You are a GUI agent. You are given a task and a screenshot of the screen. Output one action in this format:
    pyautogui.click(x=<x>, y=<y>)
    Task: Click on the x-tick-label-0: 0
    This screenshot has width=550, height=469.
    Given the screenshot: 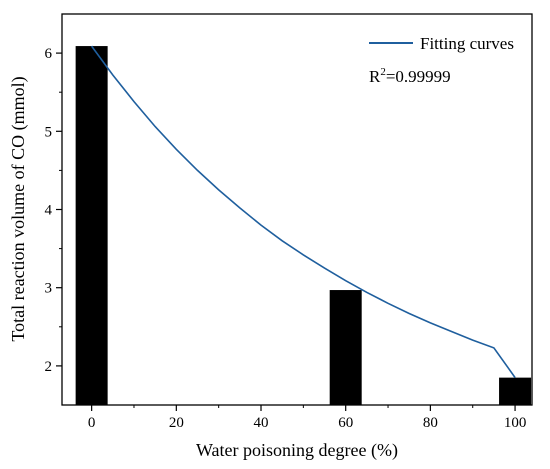 What is the action you would take?
    pyautogui.click(x=92, y=423)
    